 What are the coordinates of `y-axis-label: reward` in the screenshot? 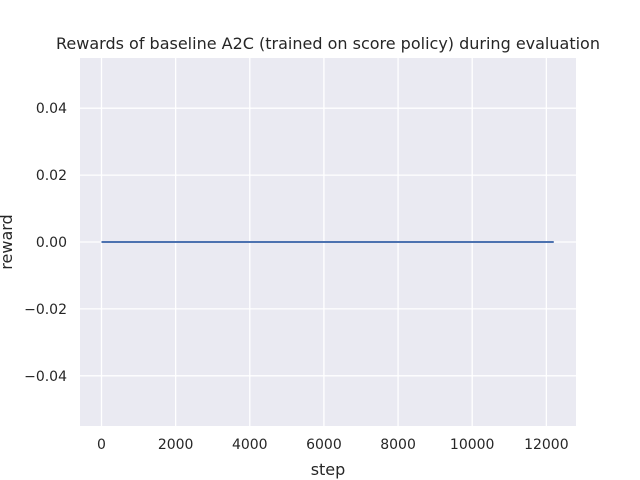 It's located at (8, 241).